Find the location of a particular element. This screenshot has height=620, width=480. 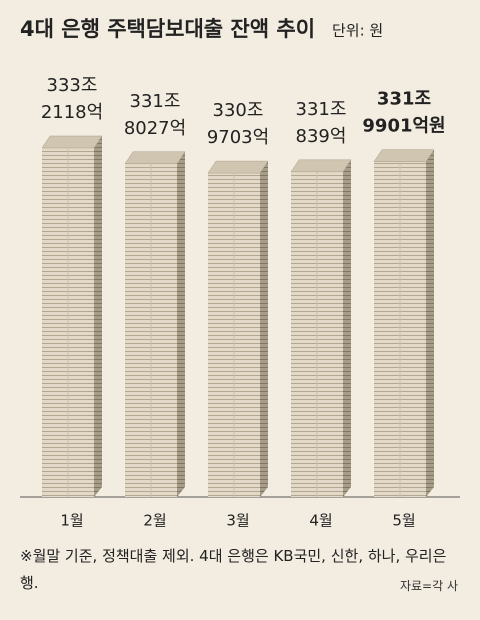

value-label: 8027억 is located at coordinates (155, 128).